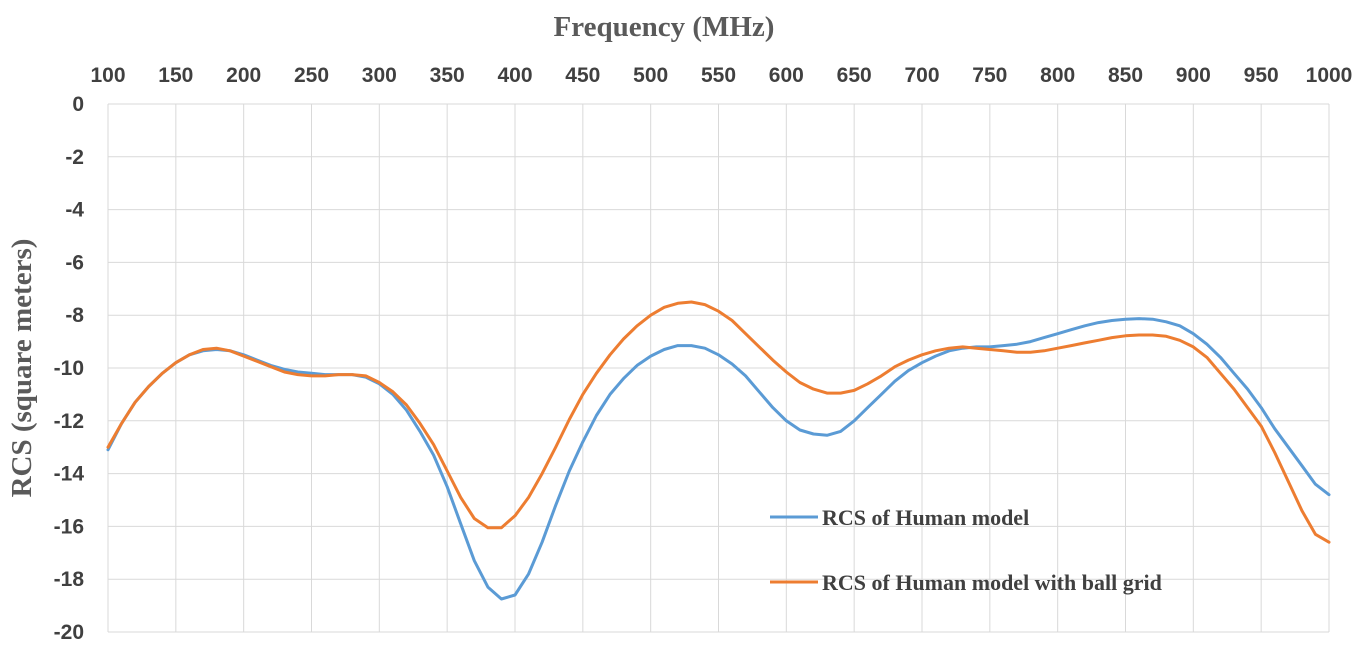 The height and width of the screenshot is (653, 1359). I want to click on x-tick-label-8: 500, so click(650, 75).